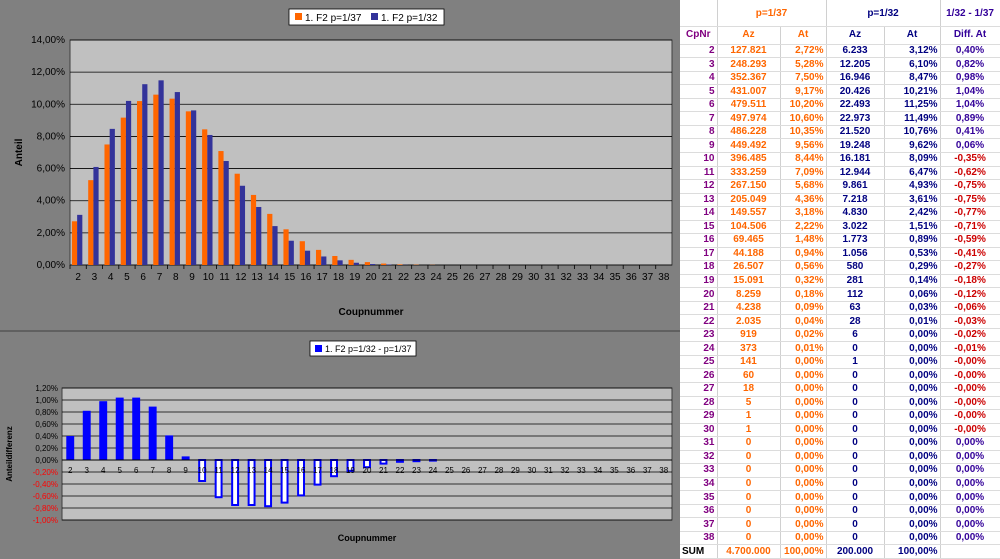 Image resolution: width=1000 pixels, height=559 pixels. Describe the element at coordinates (803, 132) in the screenshot. I see `cell-at-p37: 10,35%` at that location.